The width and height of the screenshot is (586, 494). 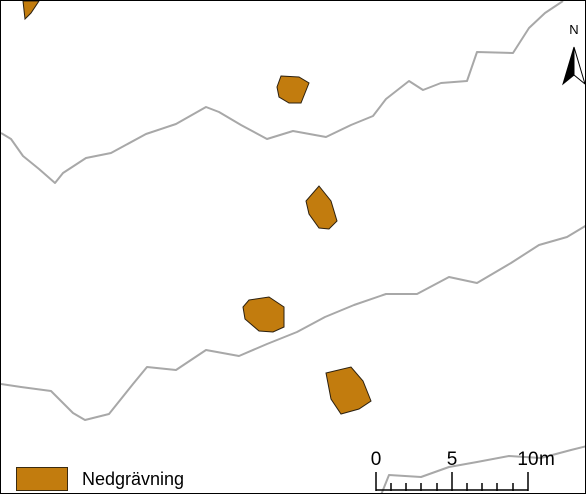 I want to click on north-arrow: N, so click(x=573, y=54).